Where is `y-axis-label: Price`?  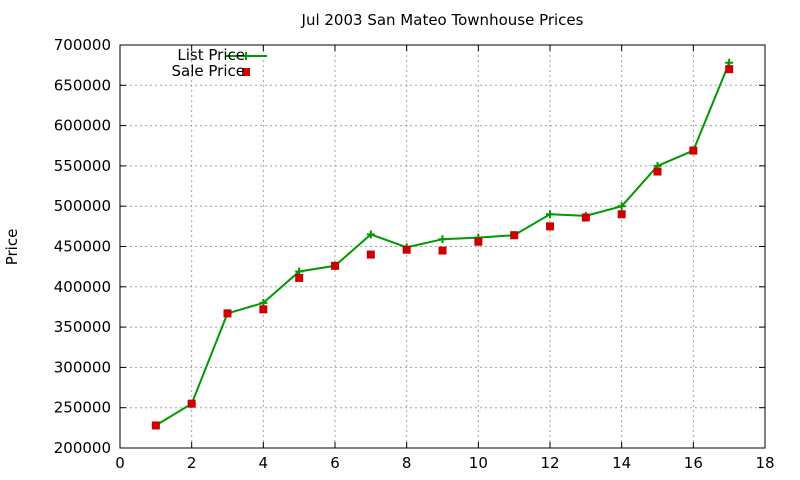 y-axis-label: Price is located at coordinates (12, 247).